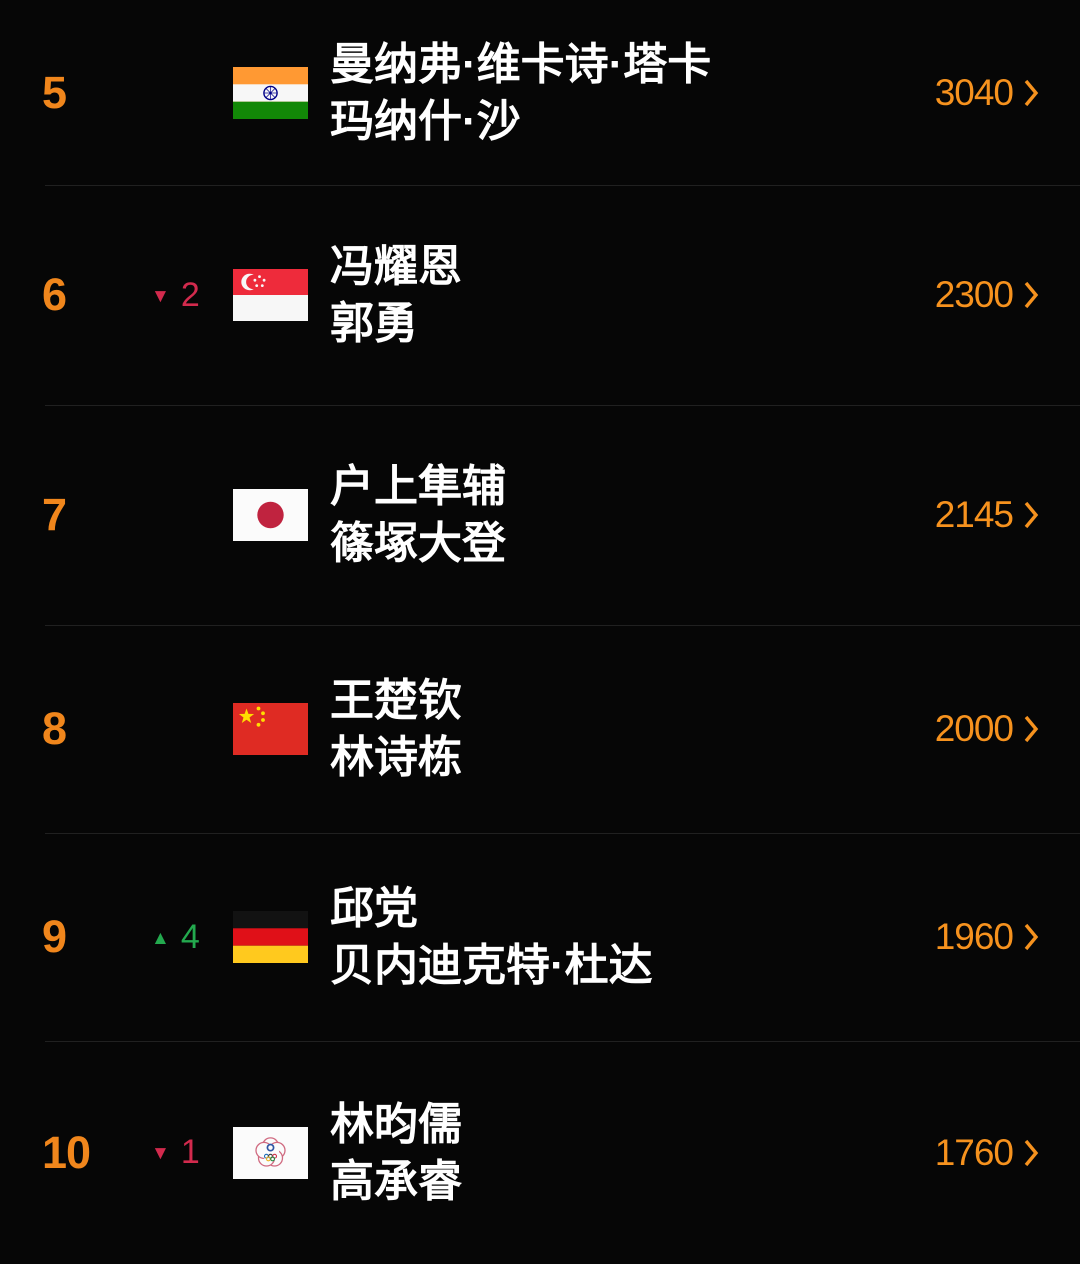  Describe the element at coordinates (160, 938) in the screenshot. I see `triangle-up-icon: ▲` at that location.